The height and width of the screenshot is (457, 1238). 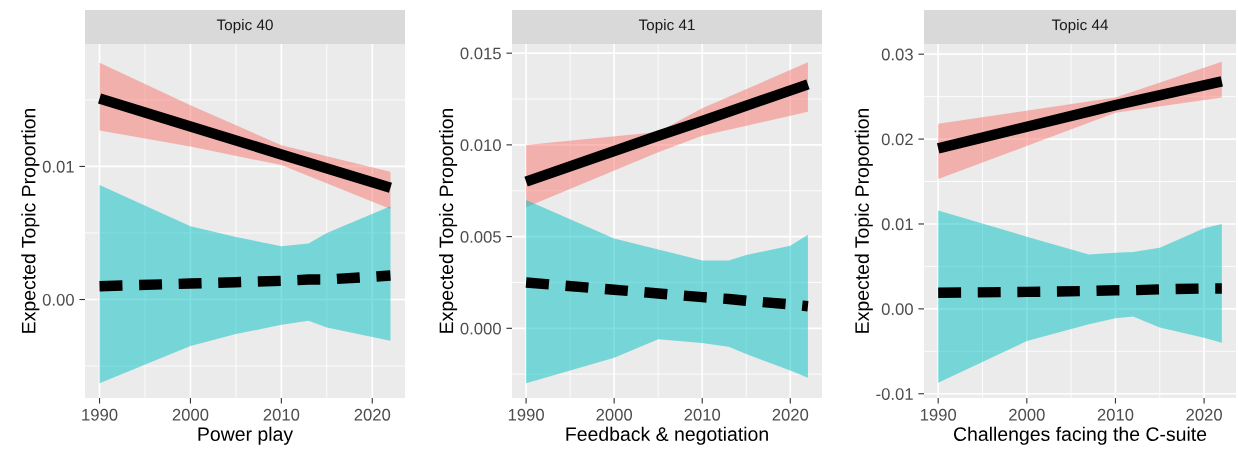 I want to click on y-tick-label: 0.015, so click(x=480, y=53).